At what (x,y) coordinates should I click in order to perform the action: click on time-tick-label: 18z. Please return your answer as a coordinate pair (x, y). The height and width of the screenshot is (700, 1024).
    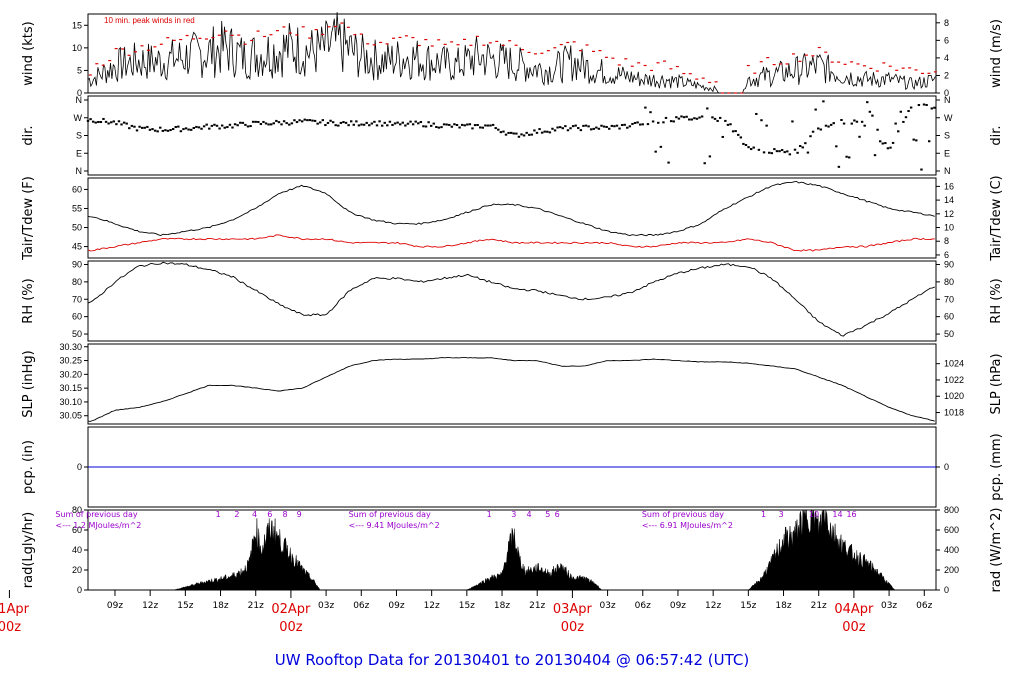
    Looking at the image, I should click on (502, 606).